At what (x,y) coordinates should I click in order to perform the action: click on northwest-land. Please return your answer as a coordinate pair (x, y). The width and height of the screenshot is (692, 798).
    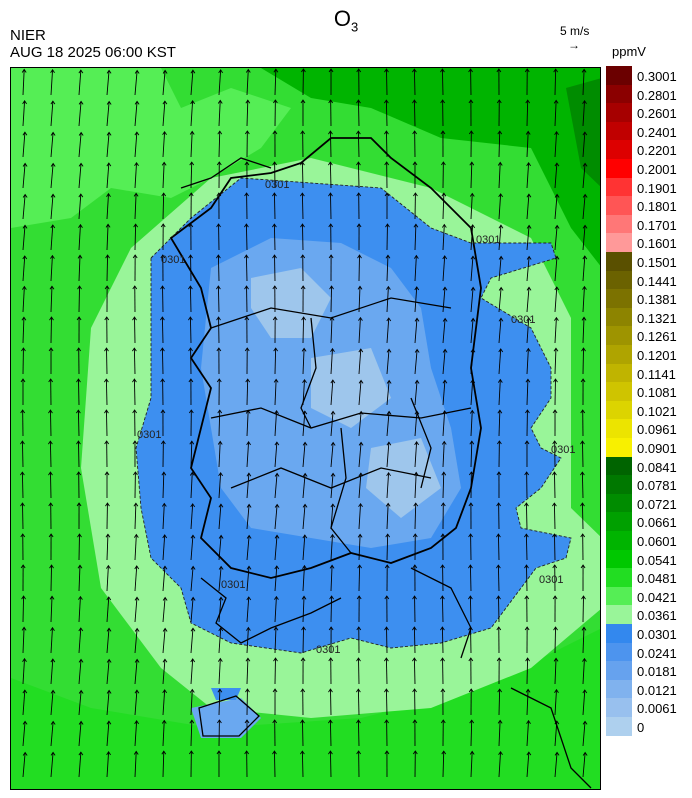
    Looking at the image, I should click on (151, 148).